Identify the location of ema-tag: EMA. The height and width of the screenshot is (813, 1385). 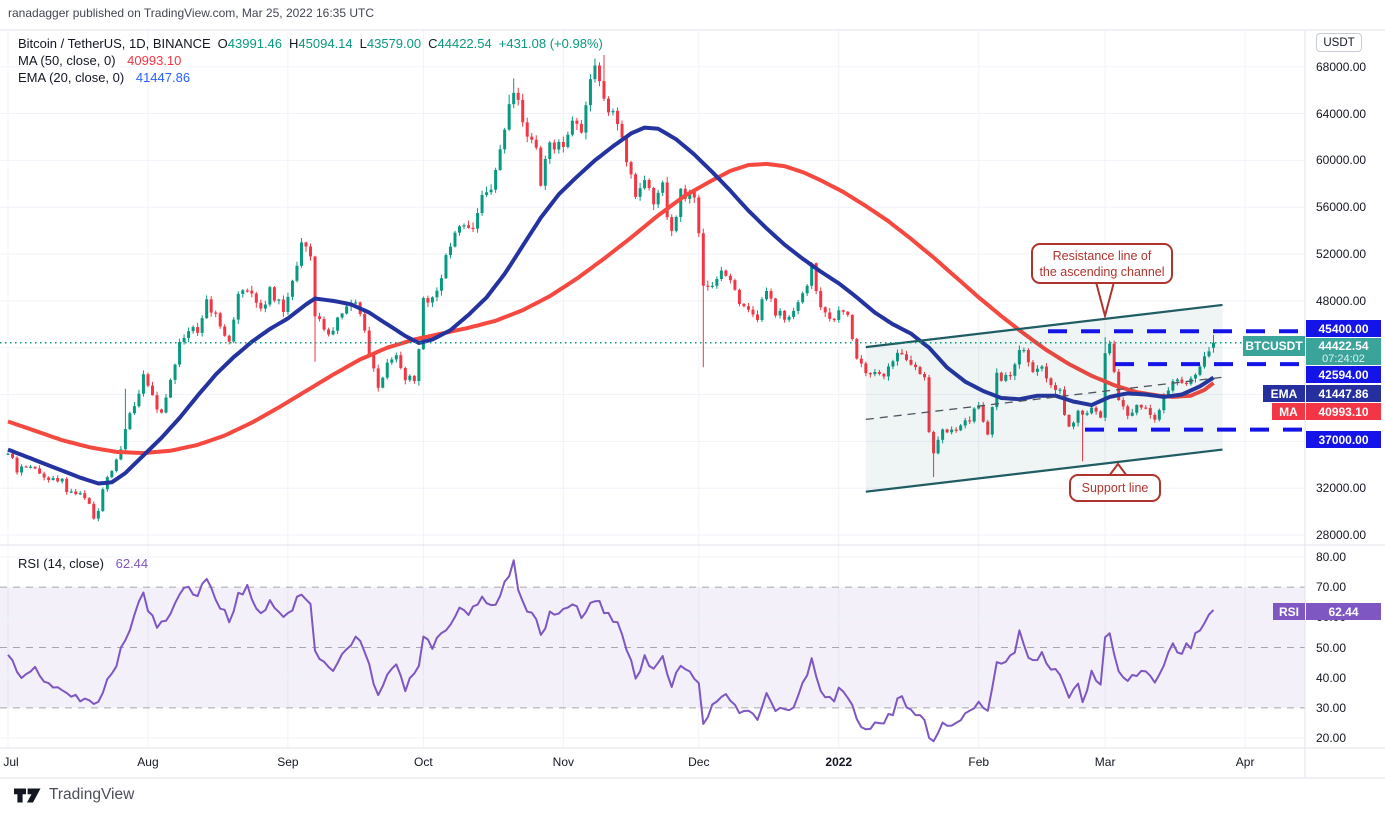
(1284, 393).